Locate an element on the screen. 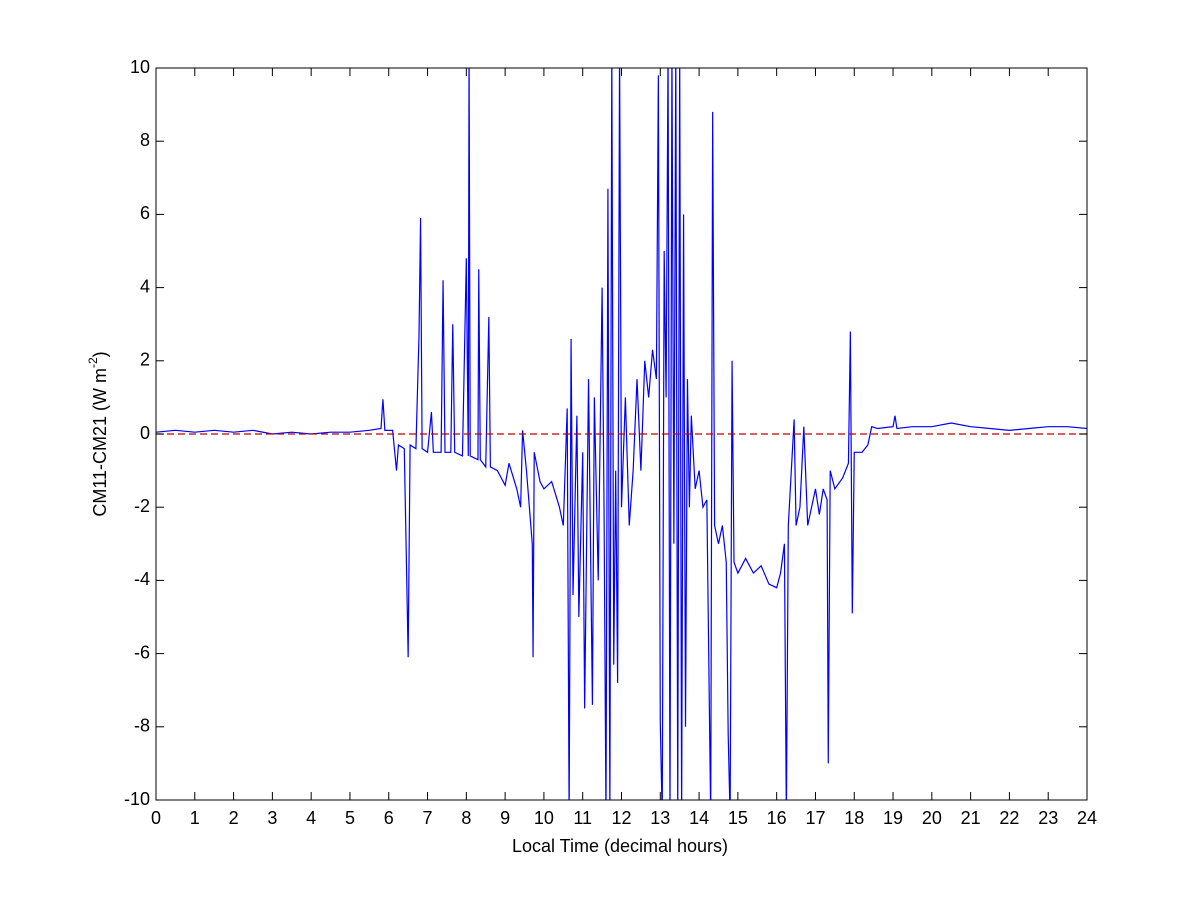 This screenshot has width=1201, height=900. x-tick-label: 8 is located at coordinates (466, 818).